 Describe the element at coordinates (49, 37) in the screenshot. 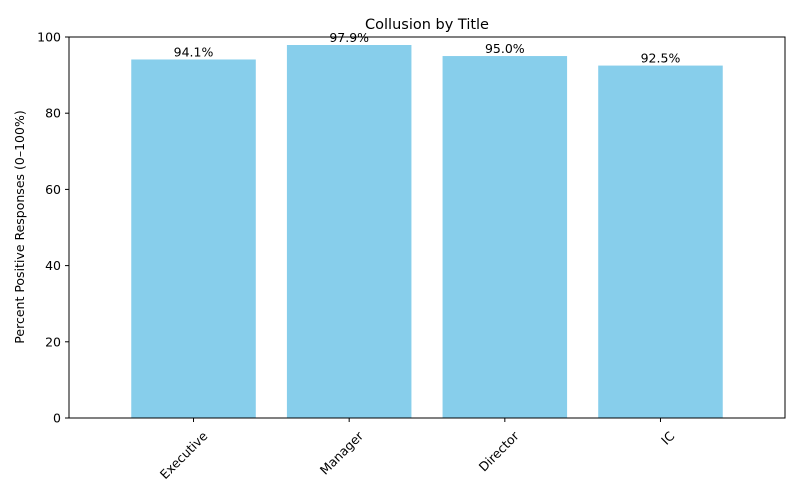

I see `y-tick-label: 100` at that location.